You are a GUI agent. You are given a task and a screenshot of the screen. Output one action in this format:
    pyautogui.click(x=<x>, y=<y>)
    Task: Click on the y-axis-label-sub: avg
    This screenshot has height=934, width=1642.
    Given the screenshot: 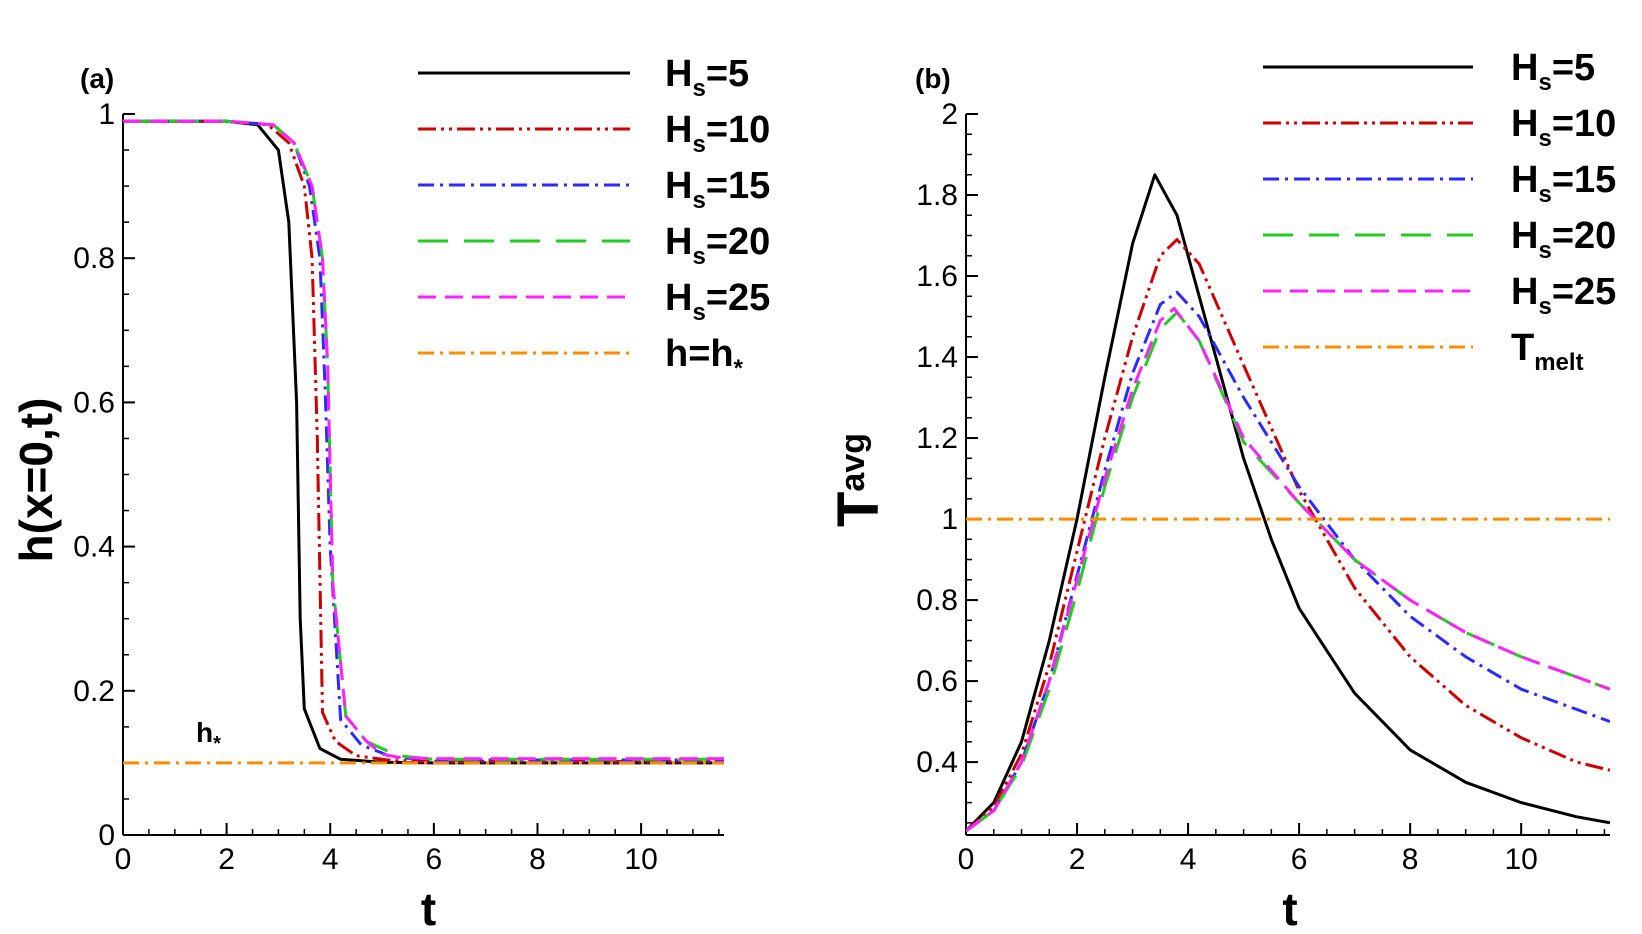 What is the action you would take?
    pyautogui.click(x=853, y=462)
    